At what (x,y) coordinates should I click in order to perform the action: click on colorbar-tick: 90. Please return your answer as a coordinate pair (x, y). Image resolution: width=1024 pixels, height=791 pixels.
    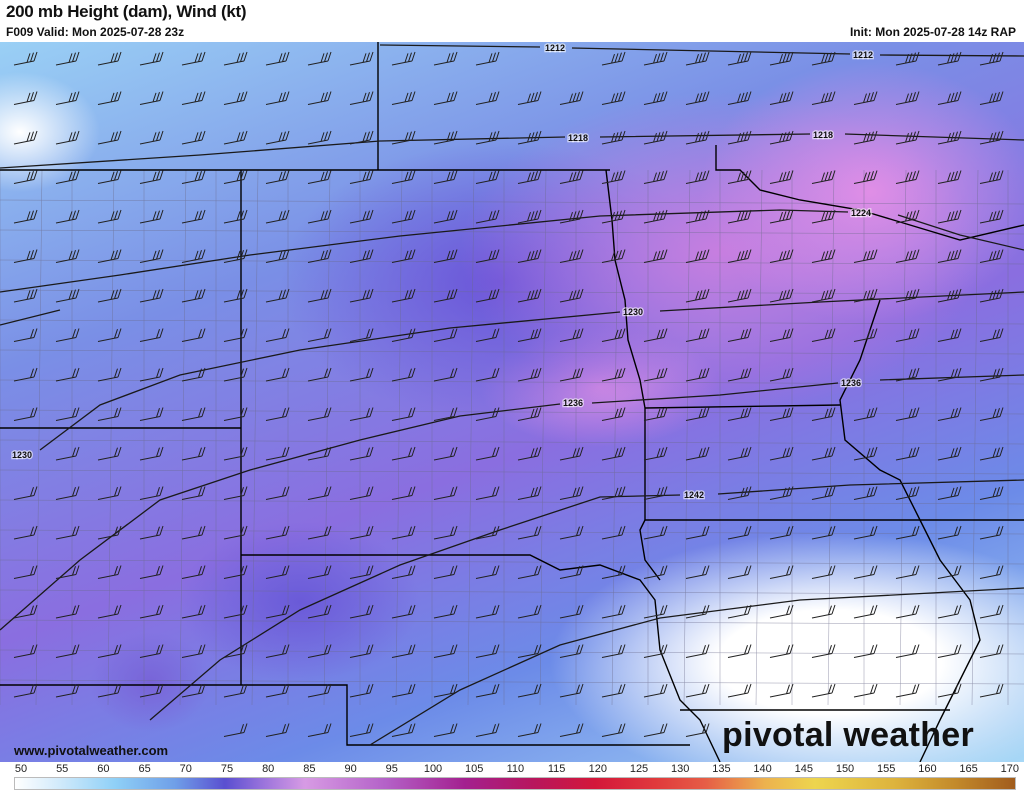
    Looking at the image, I should click on (350, 769).